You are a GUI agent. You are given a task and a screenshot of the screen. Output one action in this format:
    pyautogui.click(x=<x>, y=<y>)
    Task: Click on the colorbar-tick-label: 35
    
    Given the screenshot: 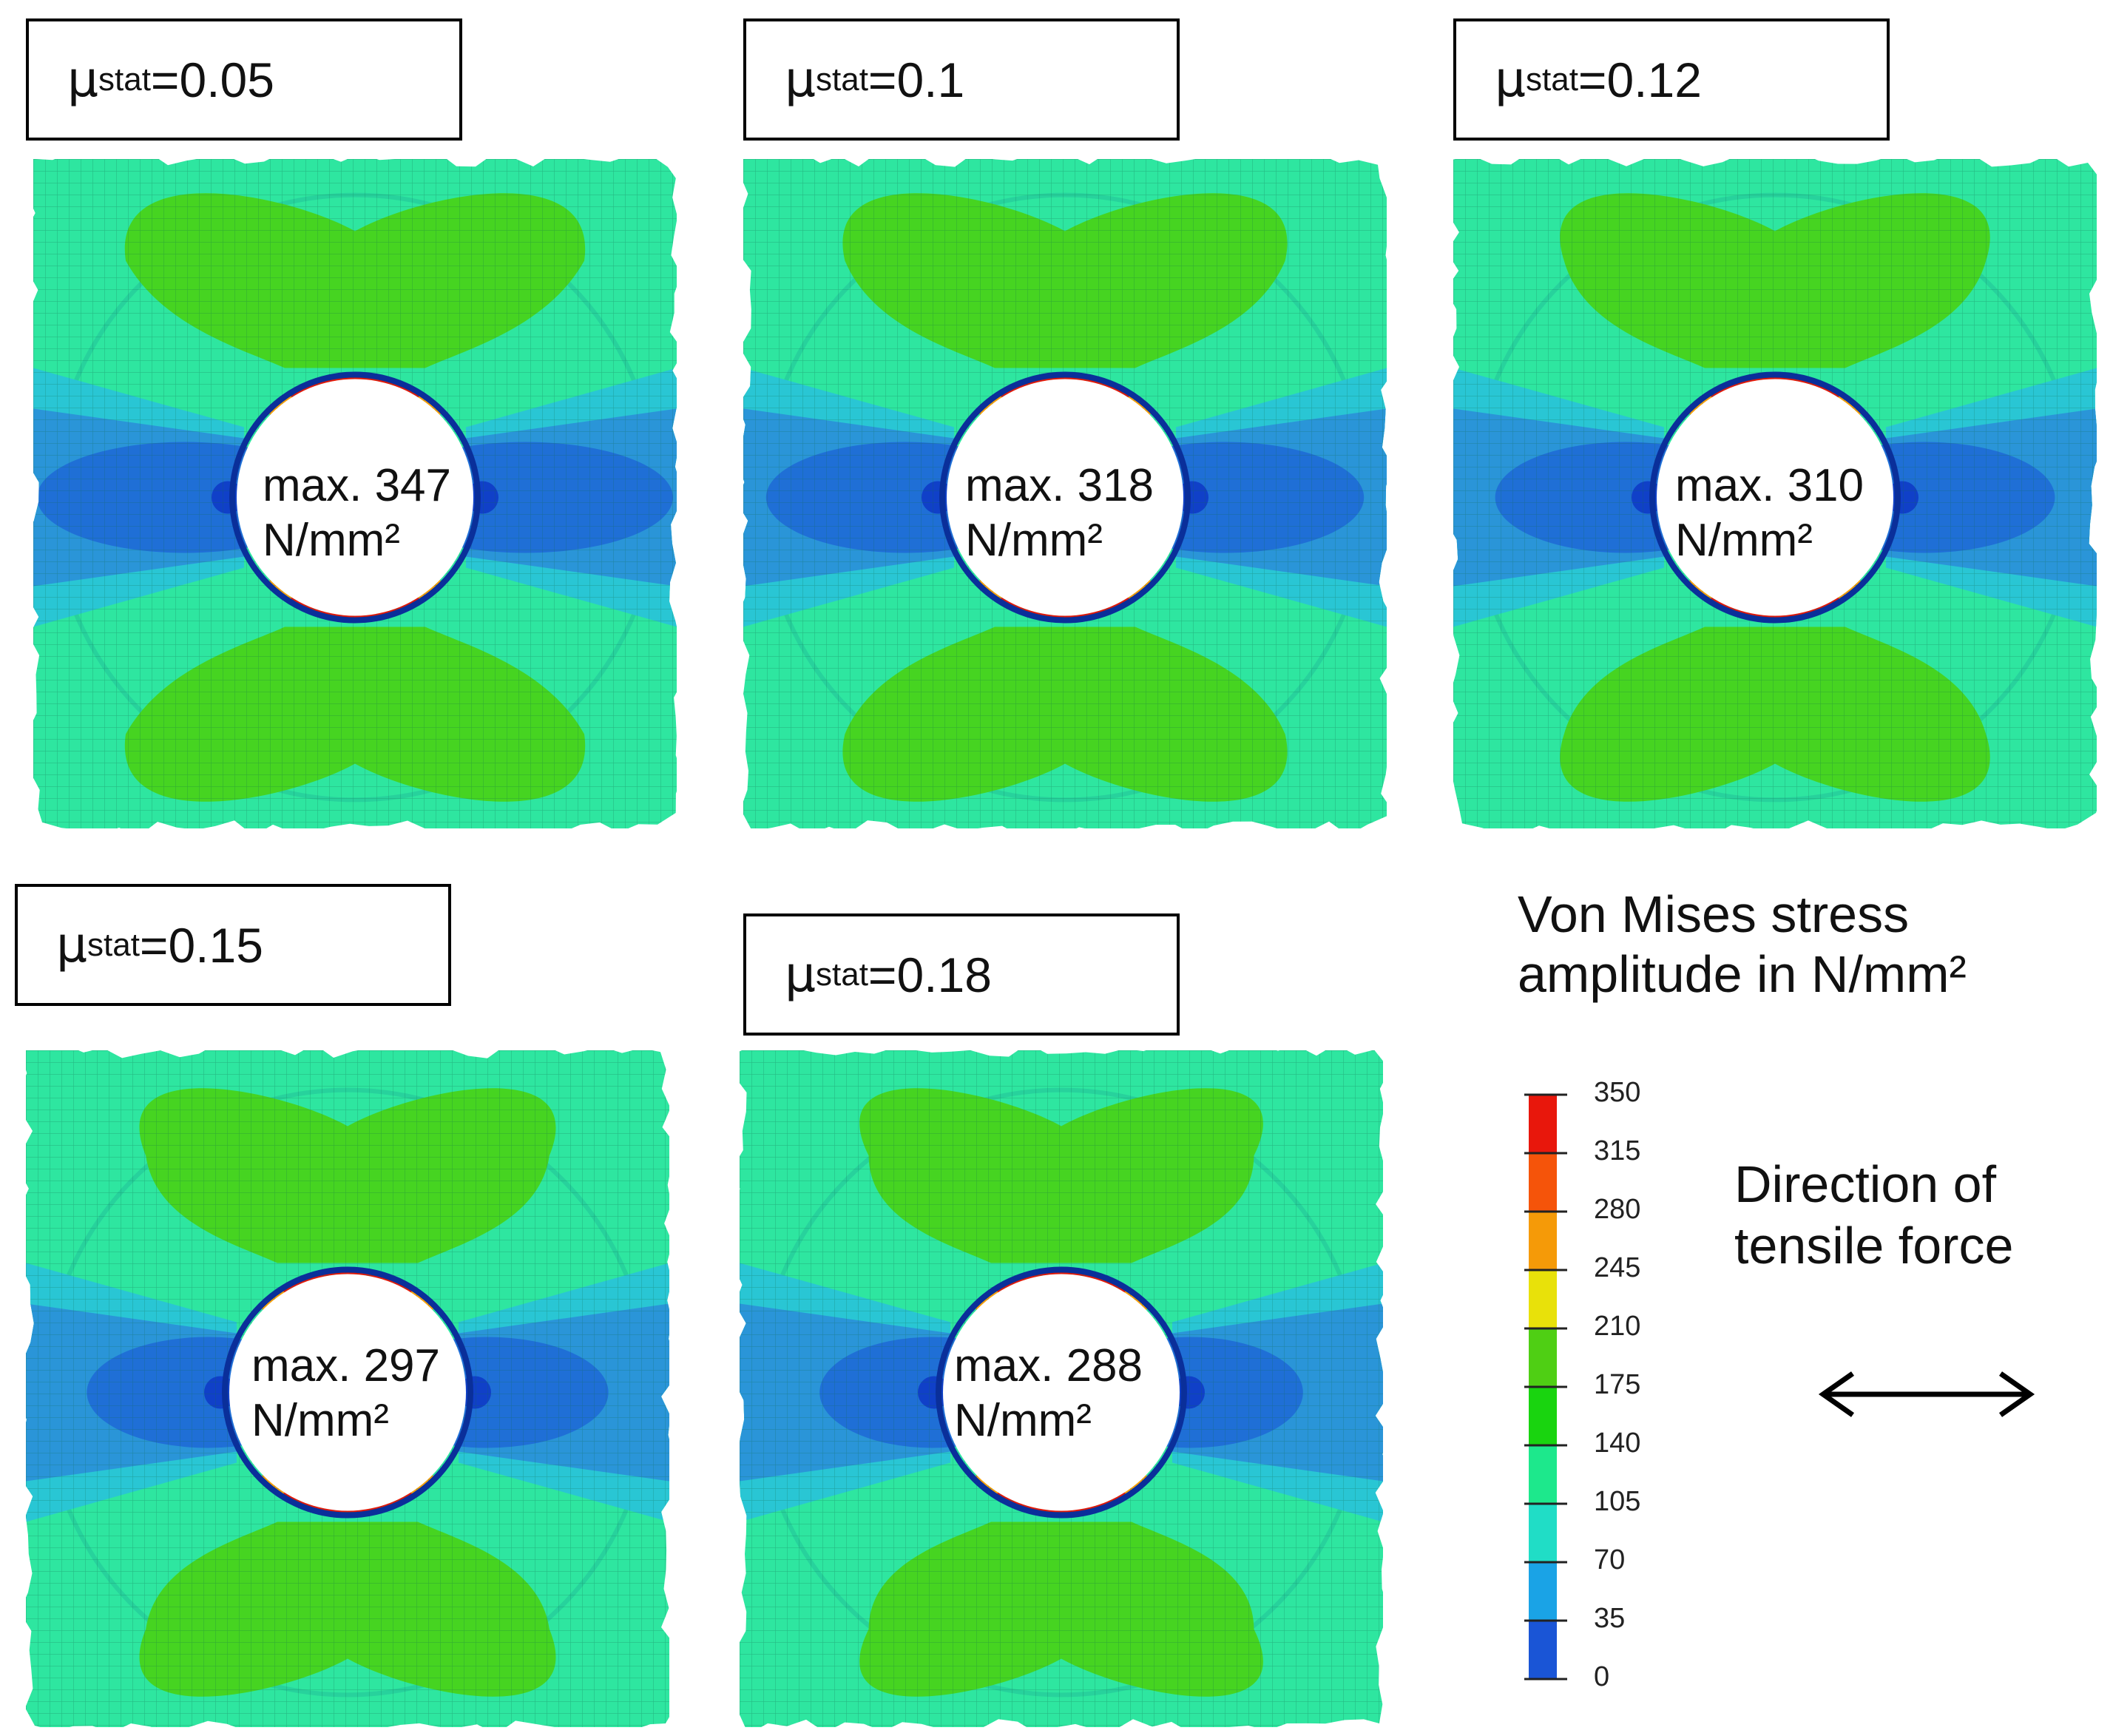 What is the action you would take?
    pyautogui.click(x=1610, y=1618)
    